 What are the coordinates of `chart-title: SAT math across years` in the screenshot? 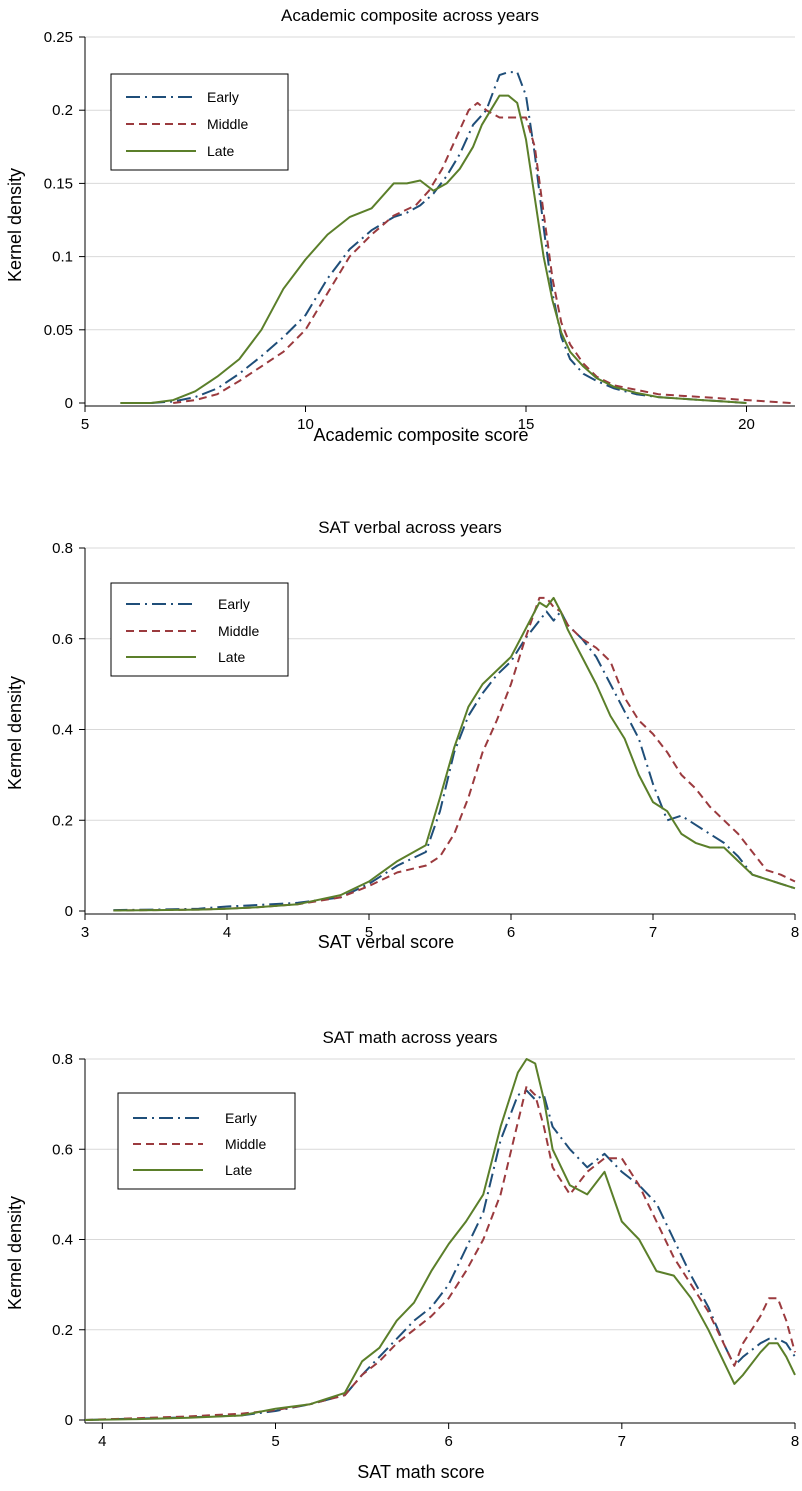 It's located at (409, 1037).